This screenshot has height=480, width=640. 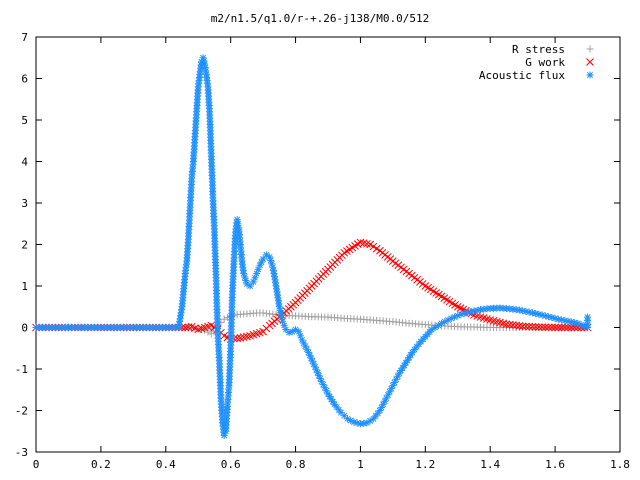 I want to click on x-tick-label: 0, so click(x=36, y=464).